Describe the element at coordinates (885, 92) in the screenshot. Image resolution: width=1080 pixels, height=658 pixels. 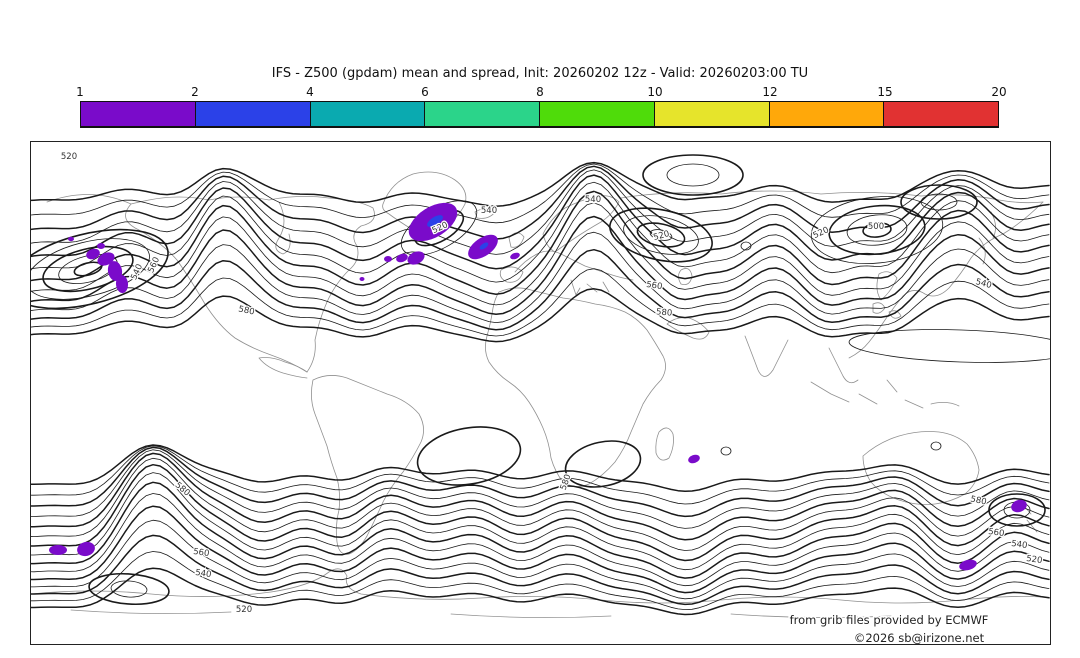
I see `colorbar-tick: 15` at that location.